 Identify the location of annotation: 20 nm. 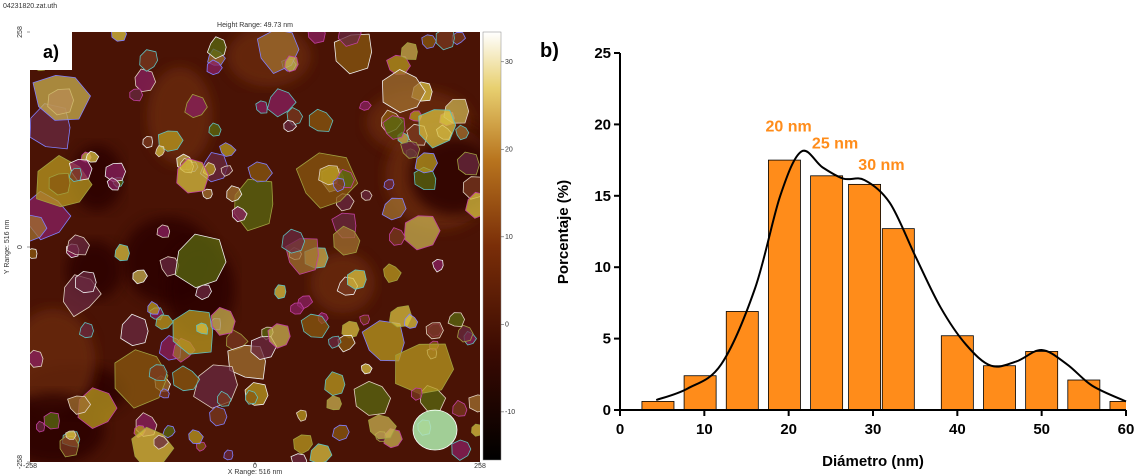
(789, 127).